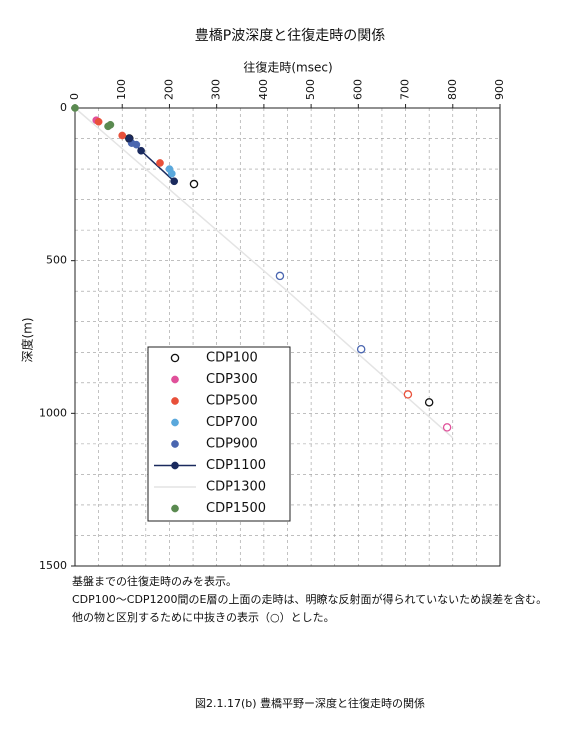 The image size is (588, 730). I want to click on y-tick-label: 500, so click(56, 260).